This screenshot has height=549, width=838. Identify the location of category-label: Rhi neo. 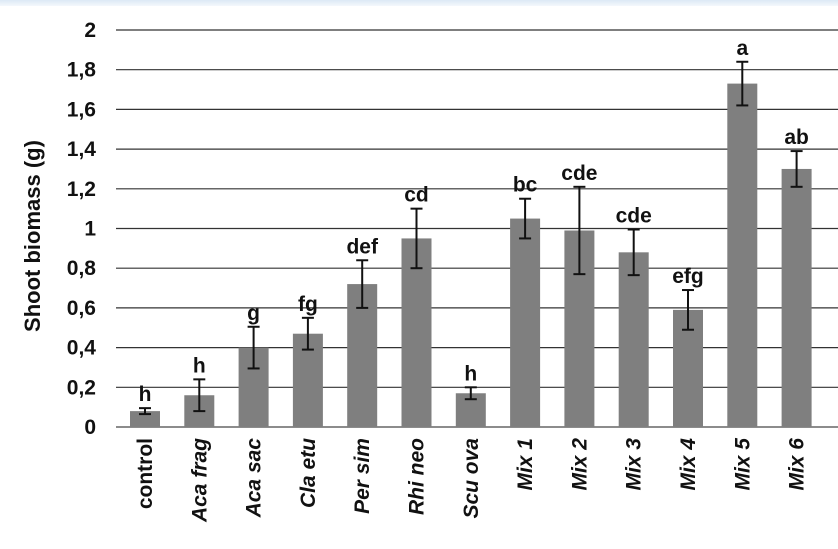
(417, 476).